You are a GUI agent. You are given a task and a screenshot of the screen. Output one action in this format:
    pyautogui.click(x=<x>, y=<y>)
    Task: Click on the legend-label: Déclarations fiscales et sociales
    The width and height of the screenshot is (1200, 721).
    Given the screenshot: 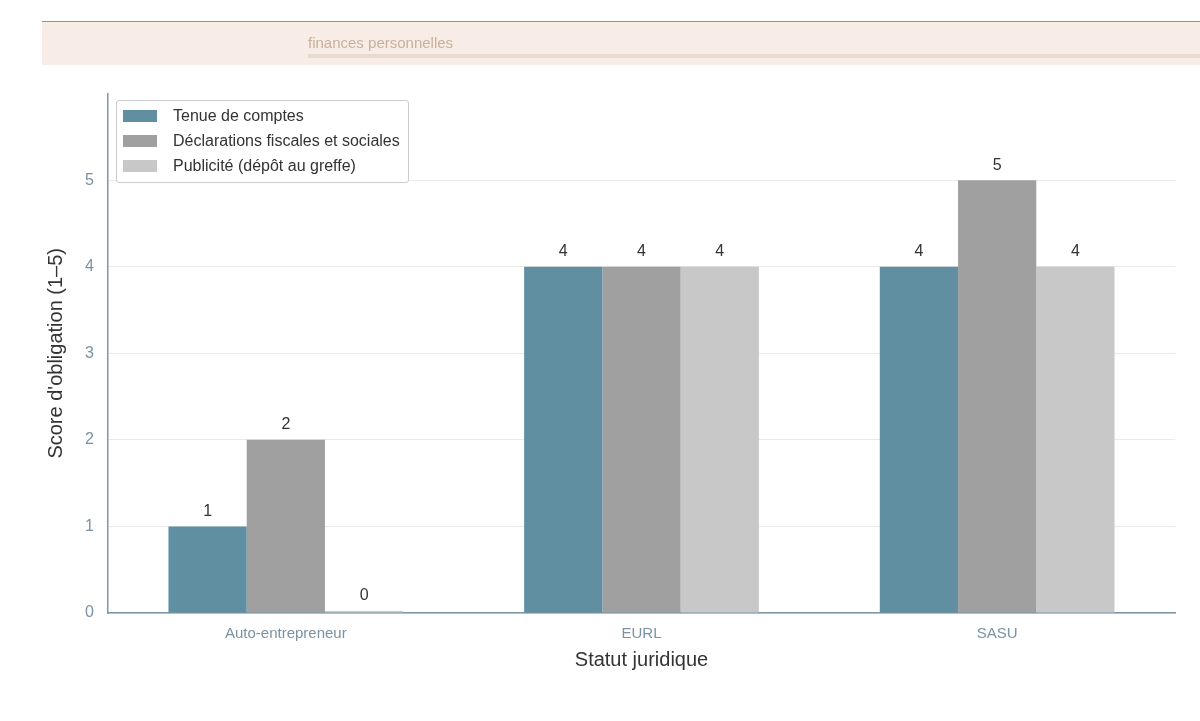 What is the action you would take?
    pyautogui.click(x=286, y=141)
    